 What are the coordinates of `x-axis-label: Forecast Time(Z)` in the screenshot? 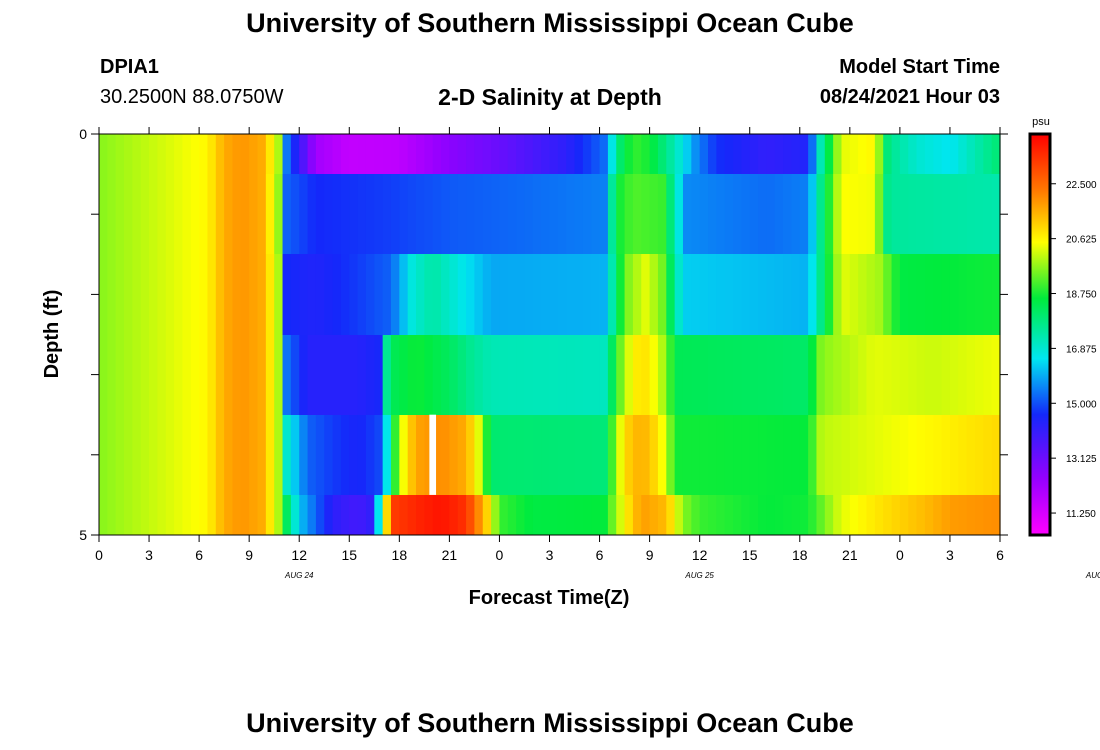 It's located at (549, 598).